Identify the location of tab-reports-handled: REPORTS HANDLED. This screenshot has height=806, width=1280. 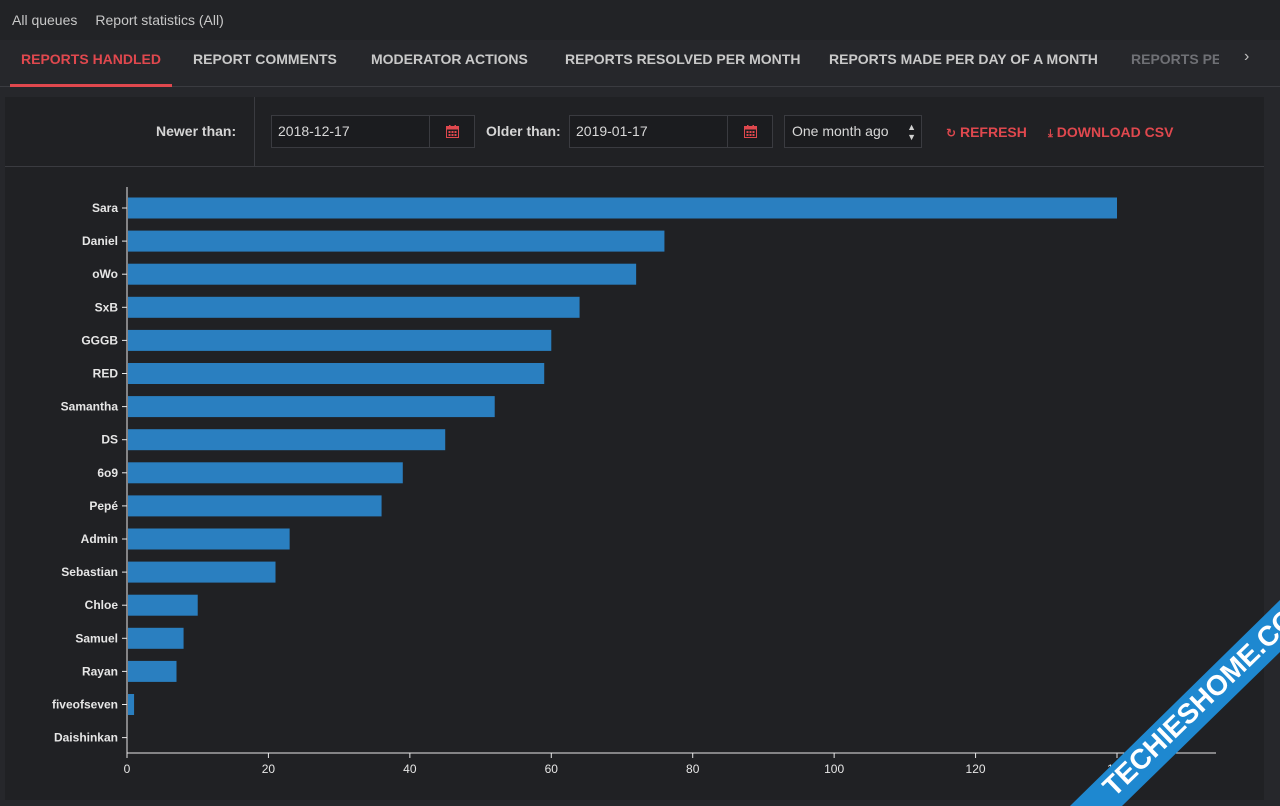
(91, 63).